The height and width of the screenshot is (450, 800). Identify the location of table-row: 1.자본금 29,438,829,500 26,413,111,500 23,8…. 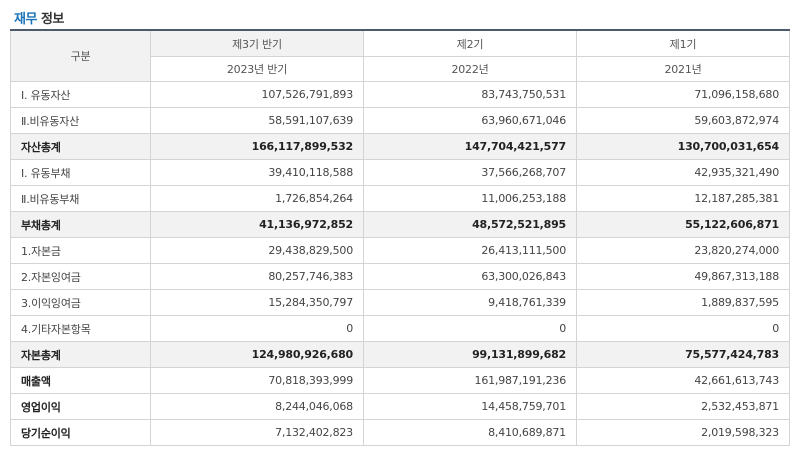
(400, 250).